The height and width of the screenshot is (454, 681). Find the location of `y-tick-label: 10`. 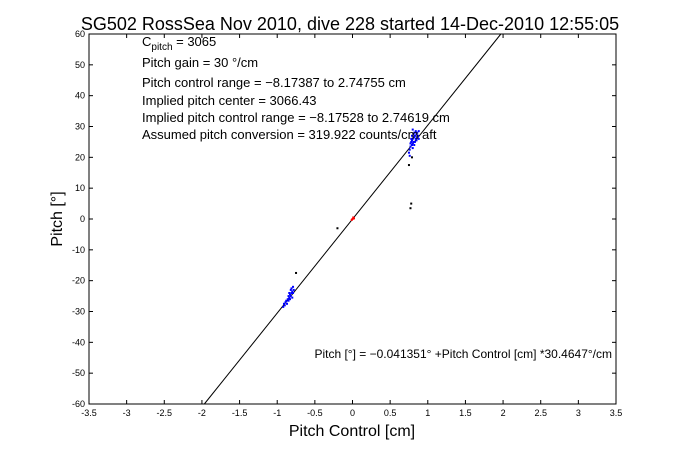

y-tick-label: 10 is located at coordinates (80, 188).